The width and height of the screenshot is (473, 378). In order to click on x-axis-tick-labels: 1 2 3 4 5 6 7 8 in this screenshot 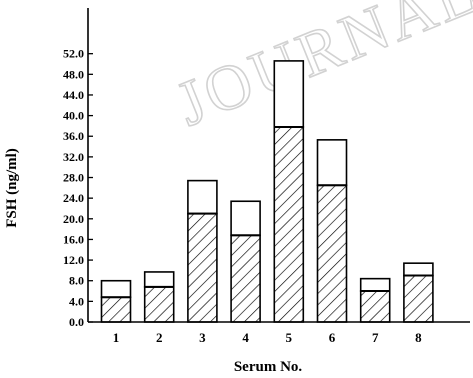, I will do `click(267, 337)`.